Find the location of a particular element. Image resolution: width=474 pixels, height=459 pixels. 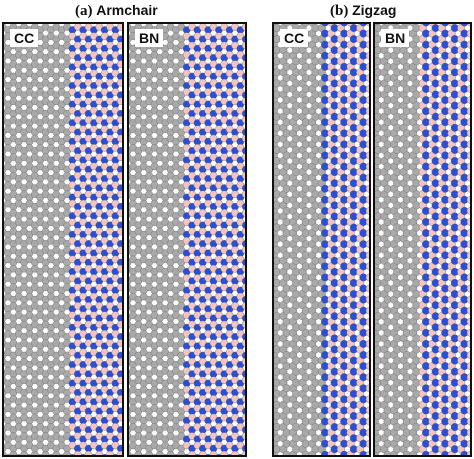

panel-a-title: (a) Armchair is located at coordinates (116, 10).